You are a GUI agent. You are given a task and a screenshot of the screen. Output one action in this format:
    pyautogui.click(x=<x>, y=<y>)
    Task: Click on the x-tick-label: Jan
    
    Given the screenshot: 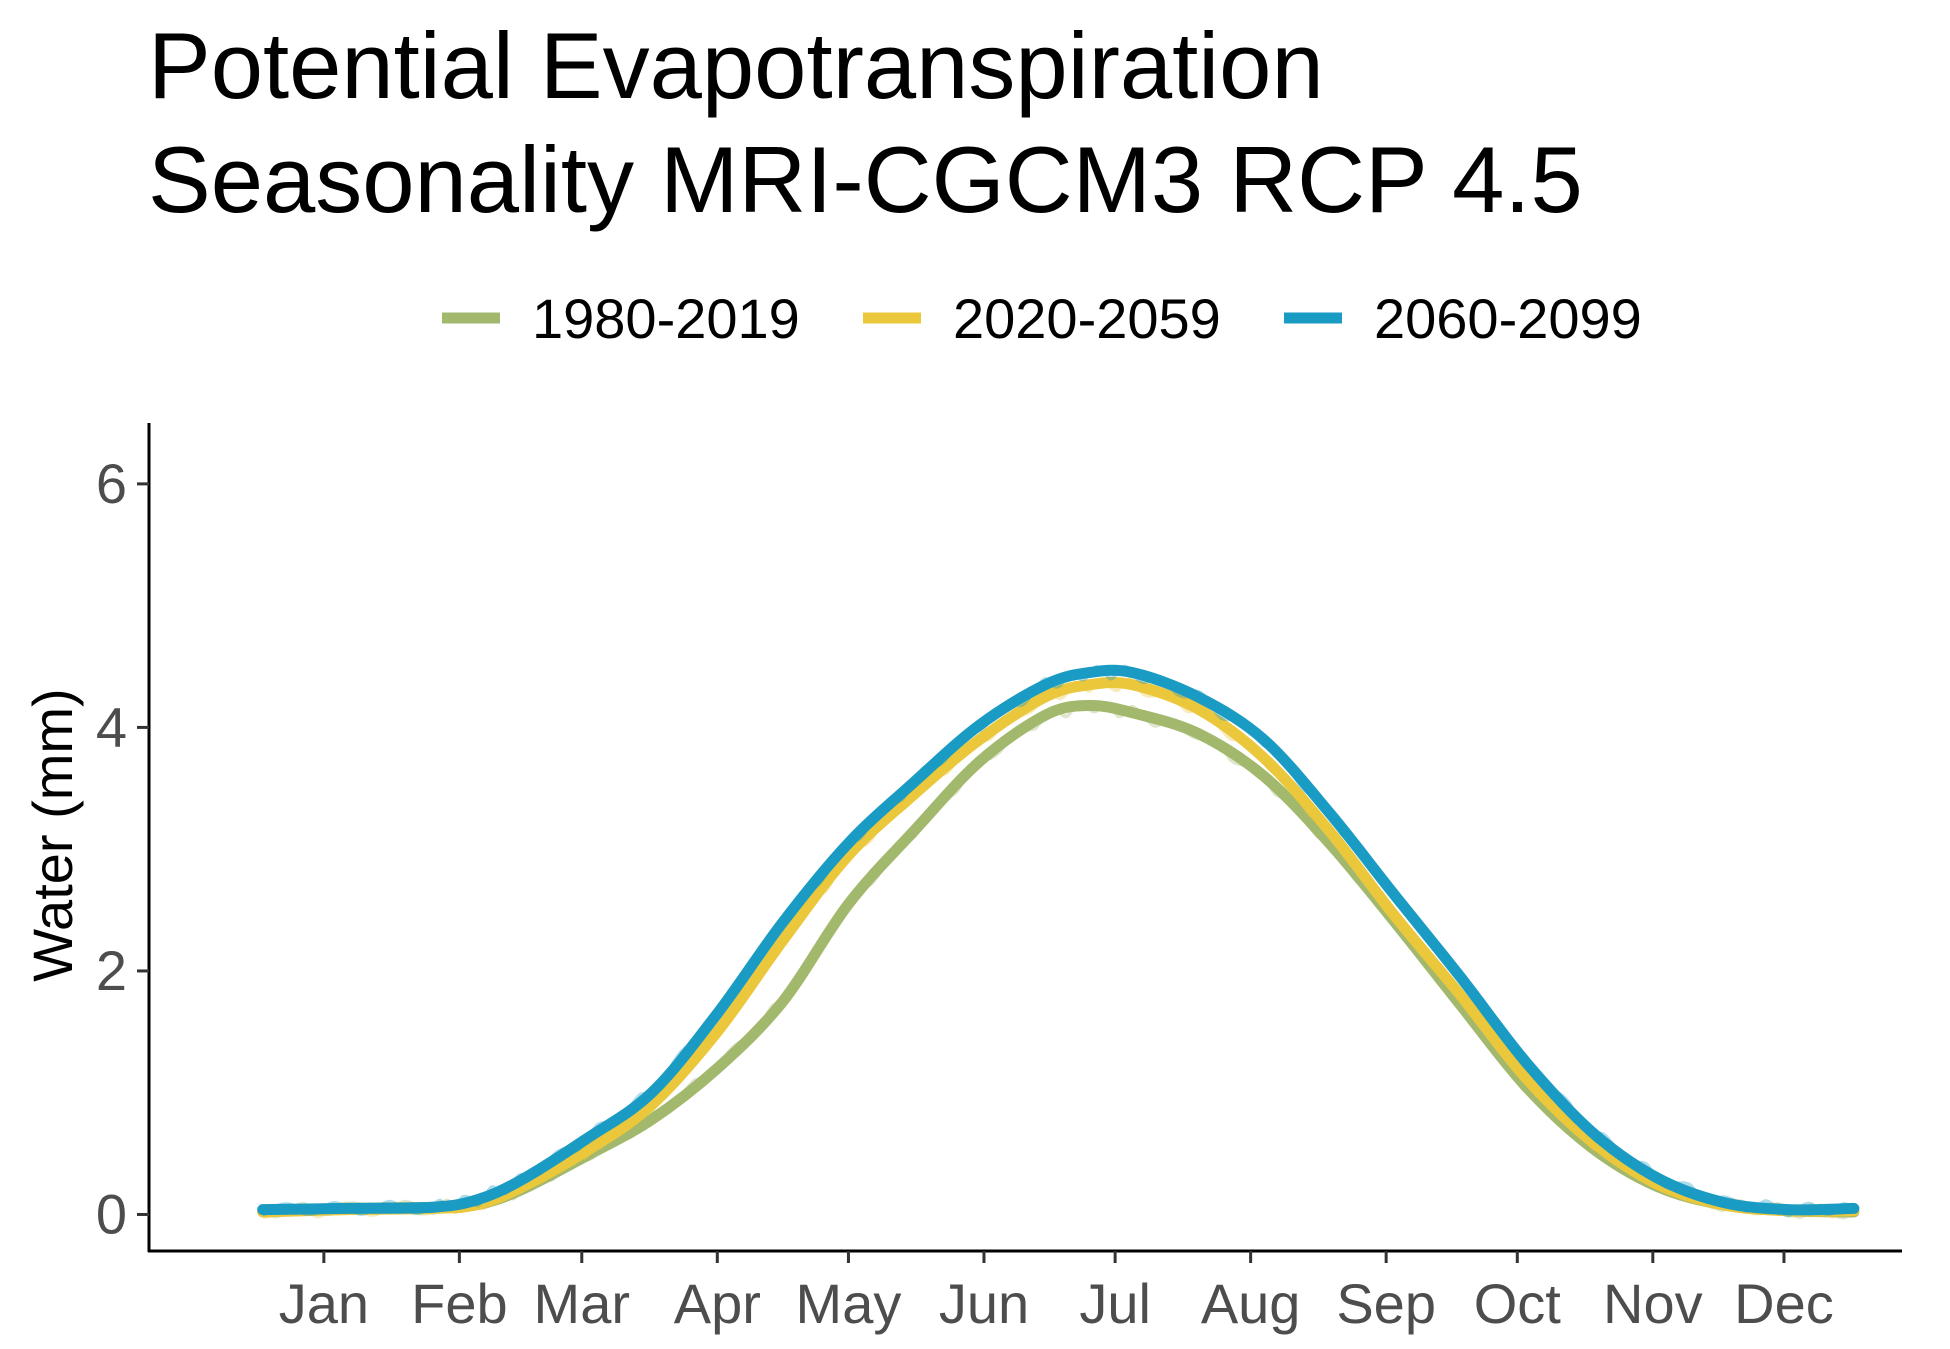 What is the action you would take?
    pyautogui.click(x=324, y=1303)
    